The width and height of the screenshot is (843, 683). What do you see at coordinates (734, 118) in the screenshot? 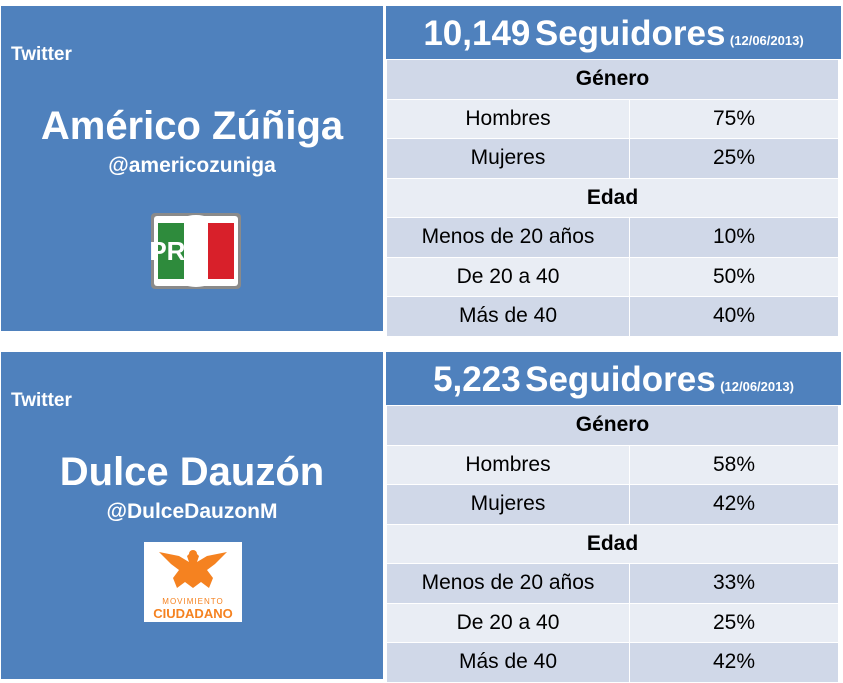
I see `row-value: 75%` at bounding box center [734, 118].